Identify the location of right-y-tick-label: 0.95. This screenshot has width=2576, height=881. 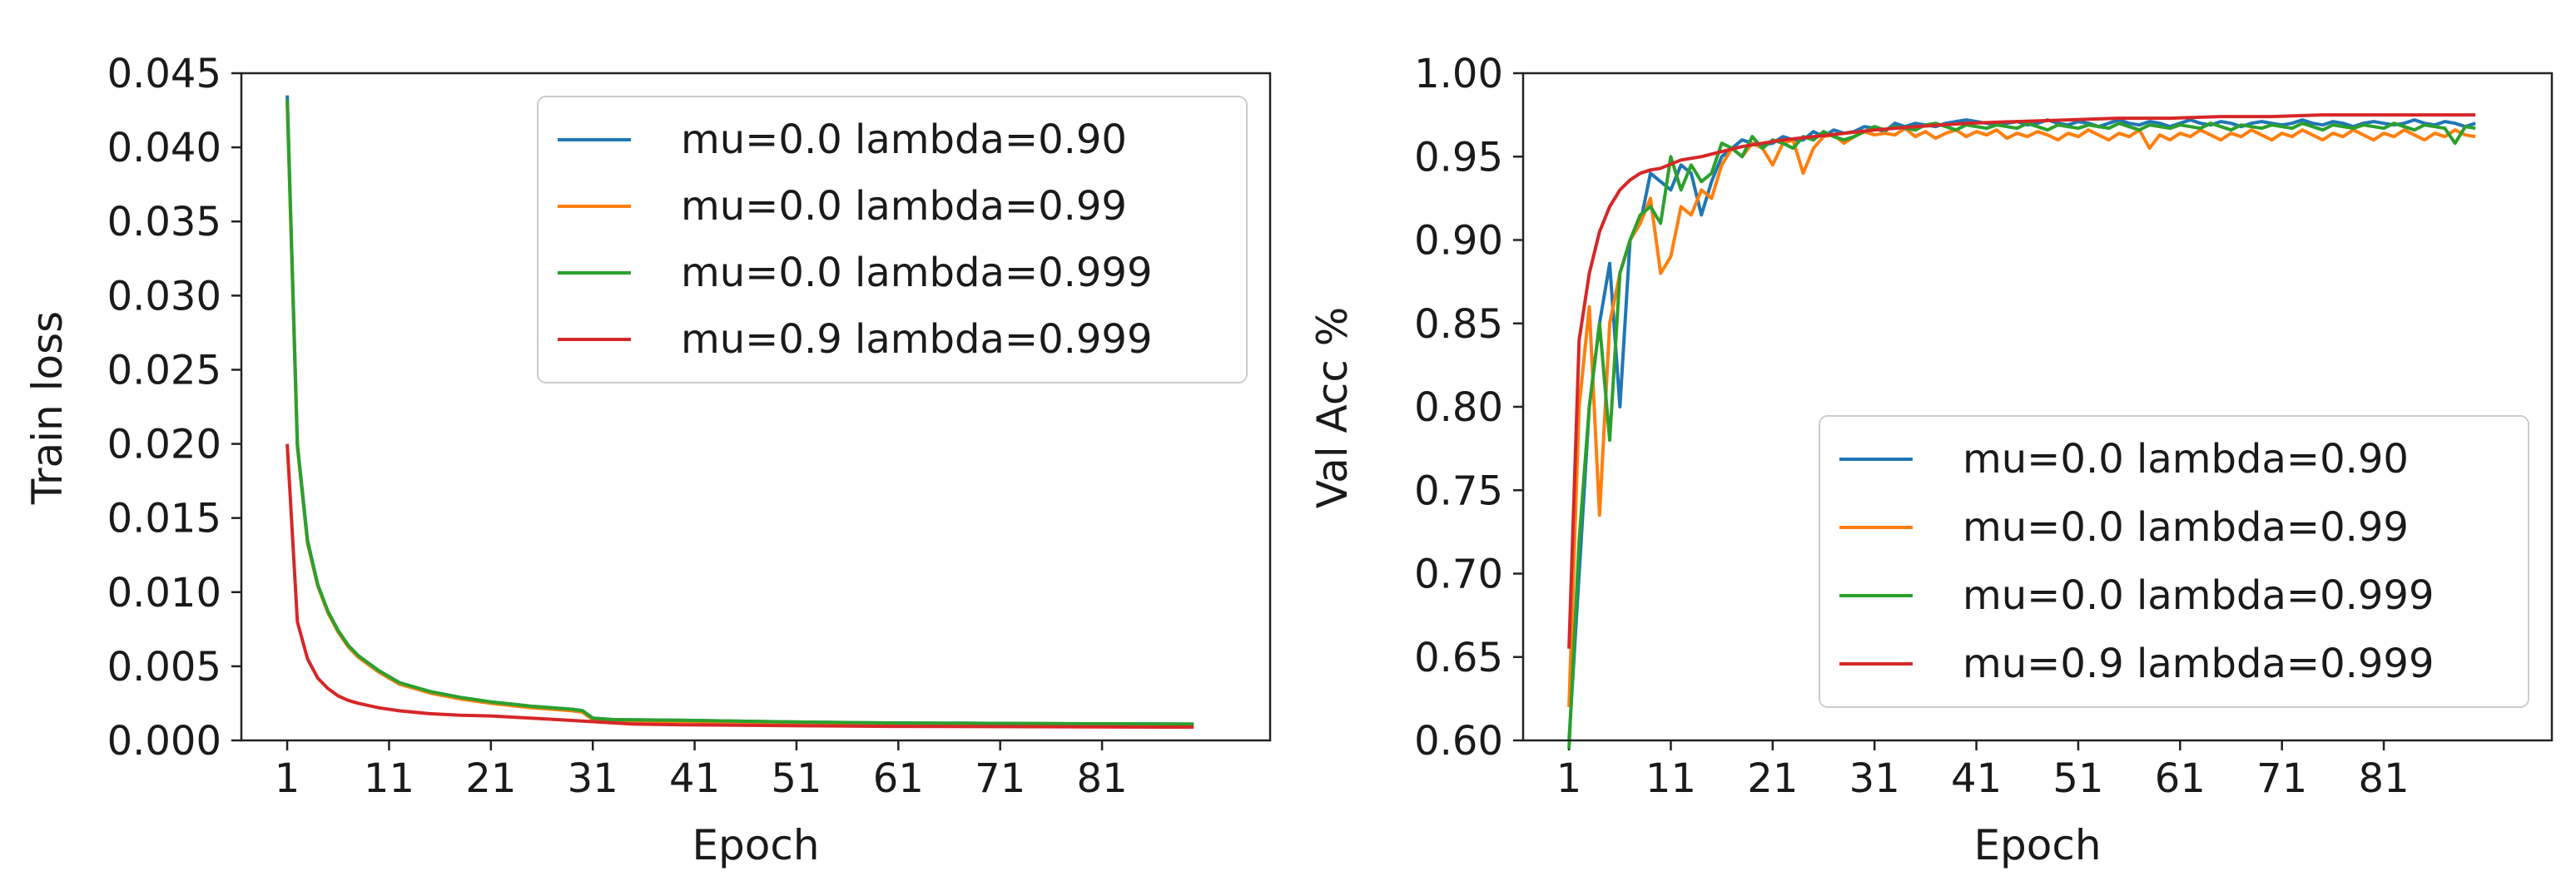
(1458, 157).